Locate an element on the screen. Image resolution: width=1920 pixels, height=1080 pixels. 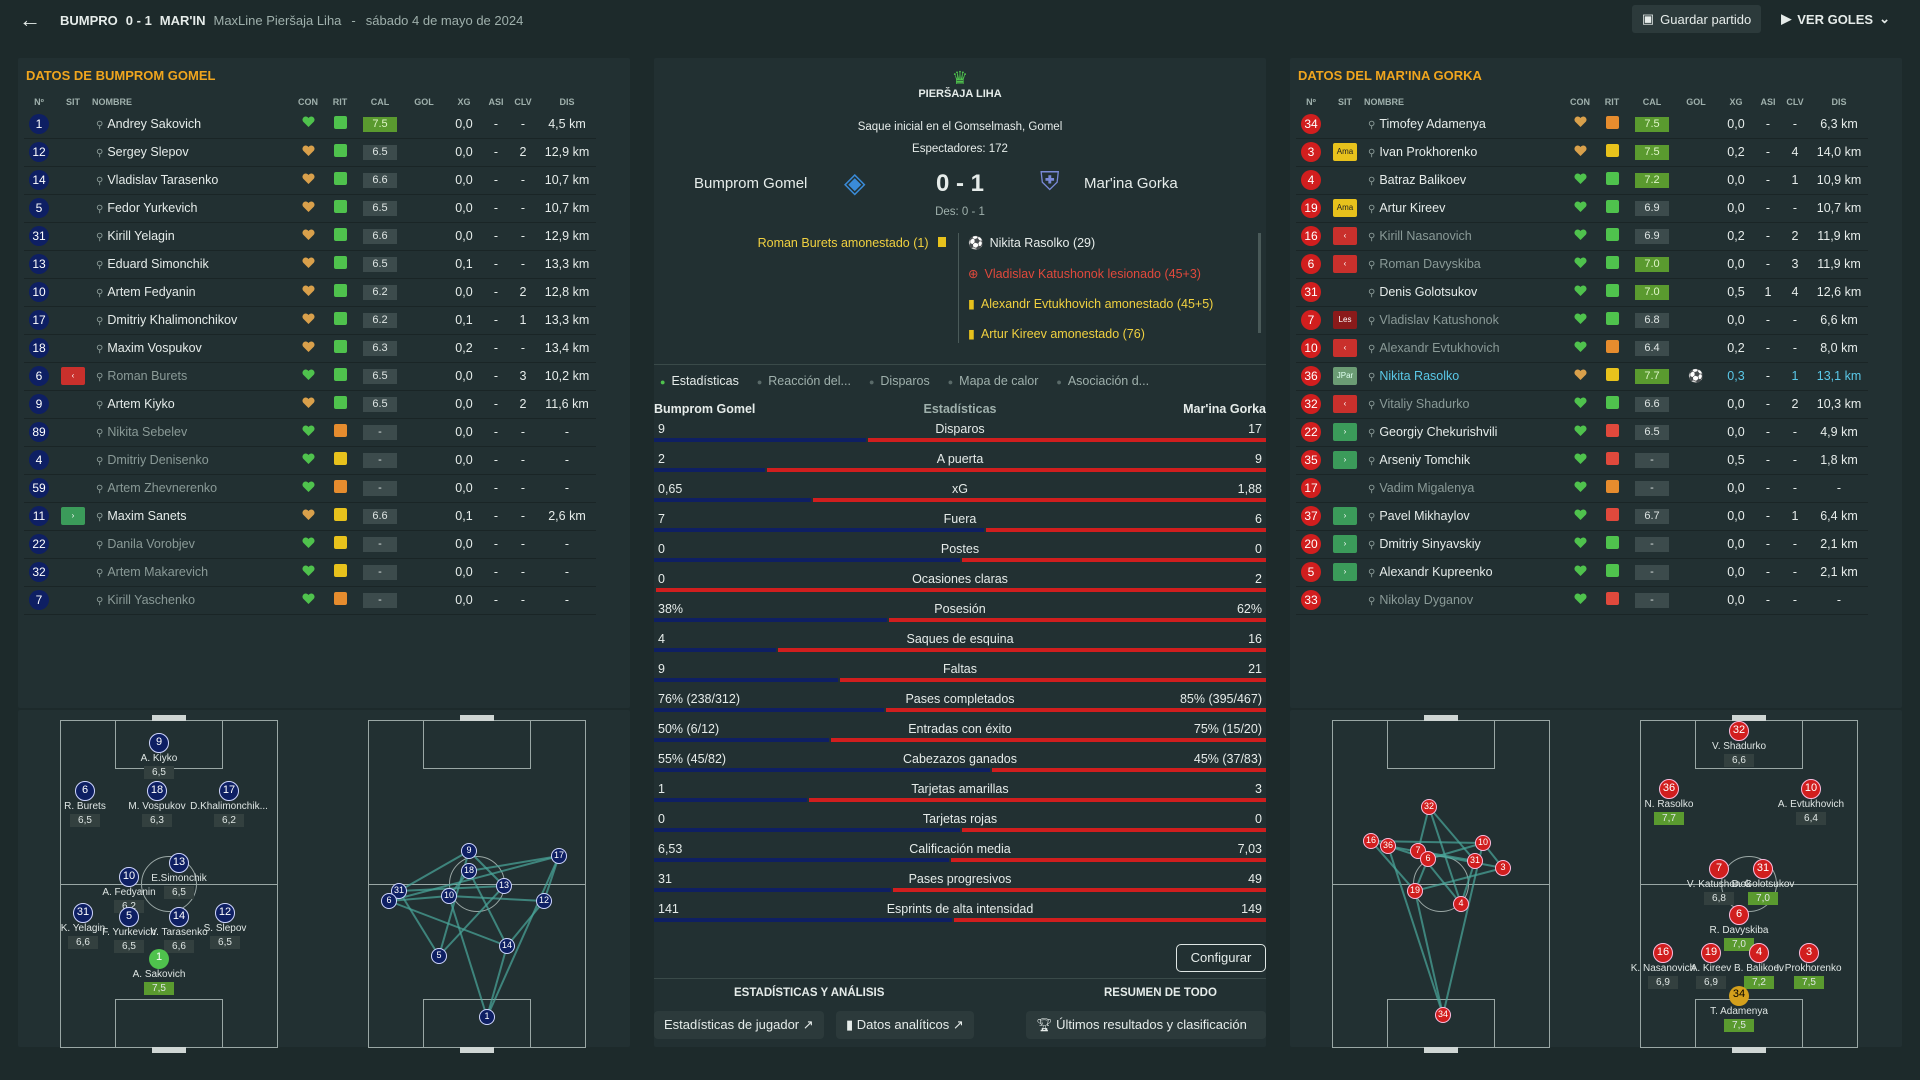
formation-player: 19 is located at coordinates (1711, 953).